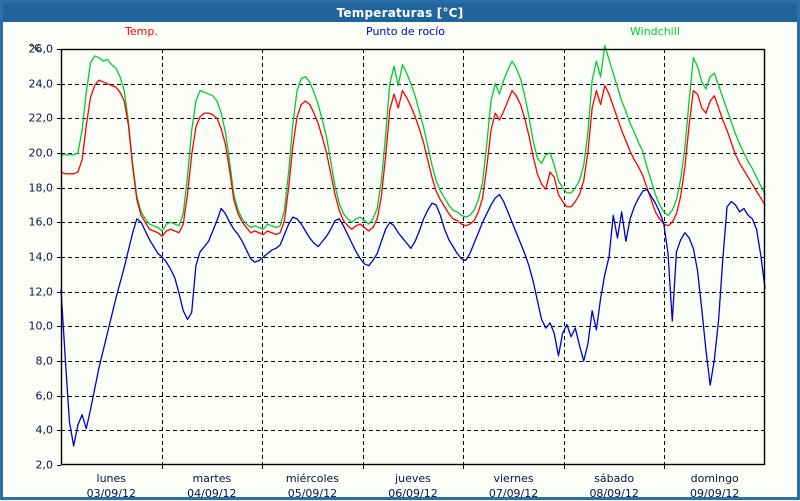 The width and height of the screenshot is (800, 501). Describe the element at coordinates (655, 31) in the screenshot. I see `legend-item-windchill: Windchill` at that location.